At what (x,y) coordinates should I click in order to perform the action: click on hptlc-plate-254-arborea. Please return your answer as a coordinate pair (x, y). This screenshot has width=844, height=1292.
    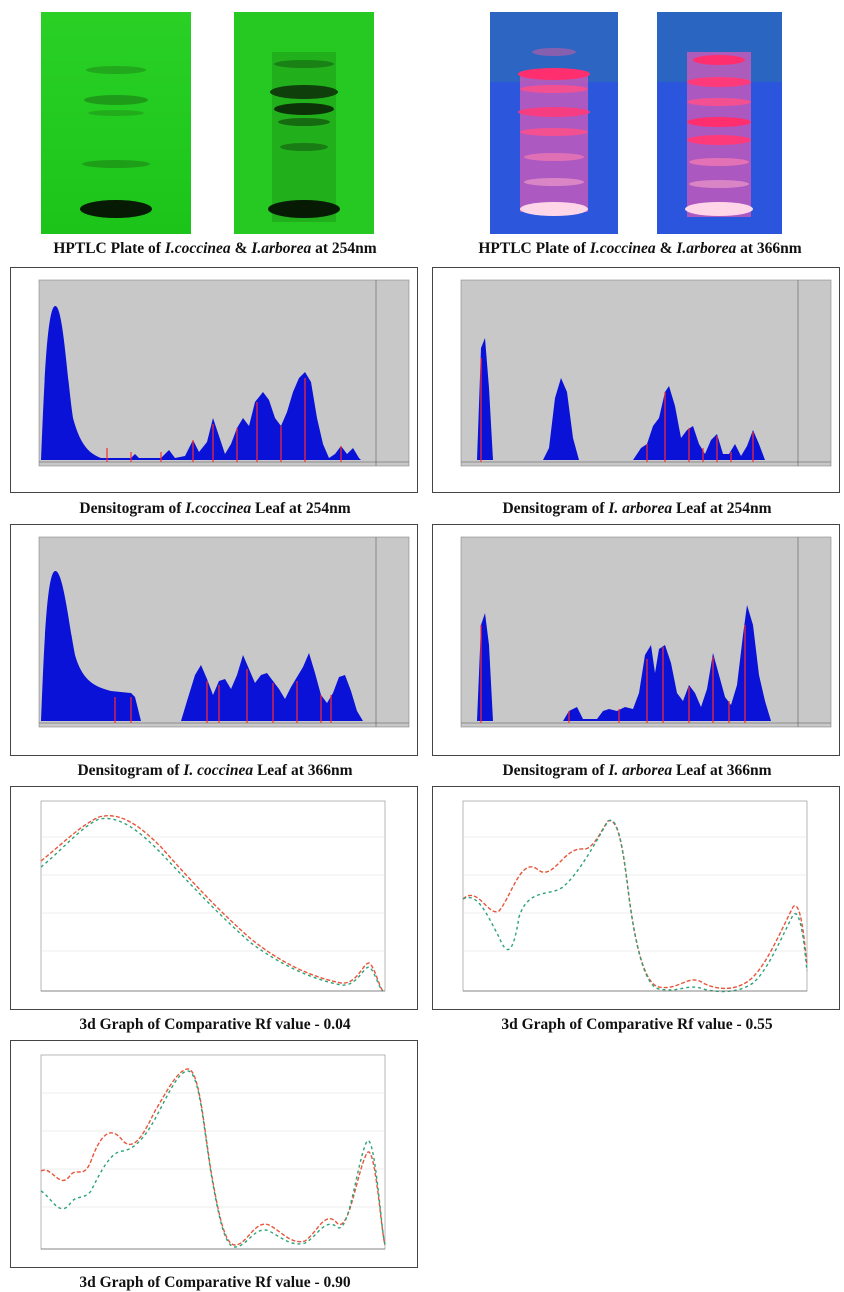
    Looking at the image, I should click on (304, 123).